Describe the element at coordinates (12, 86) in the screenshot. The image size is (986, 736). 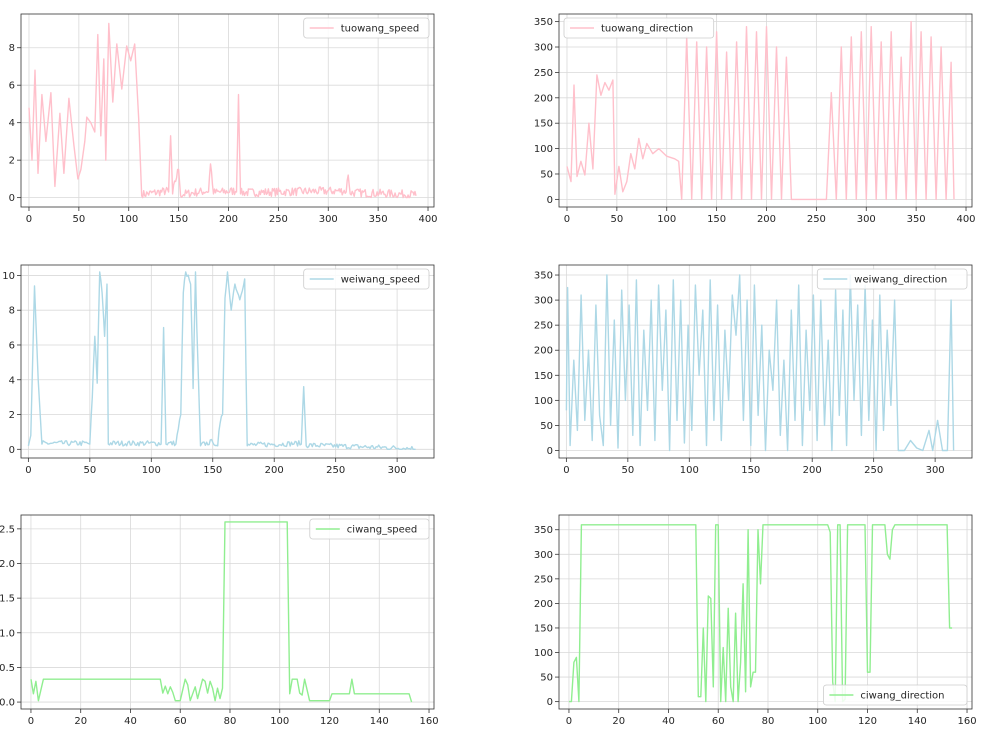
I see `y-tick-label: 6` at that location.